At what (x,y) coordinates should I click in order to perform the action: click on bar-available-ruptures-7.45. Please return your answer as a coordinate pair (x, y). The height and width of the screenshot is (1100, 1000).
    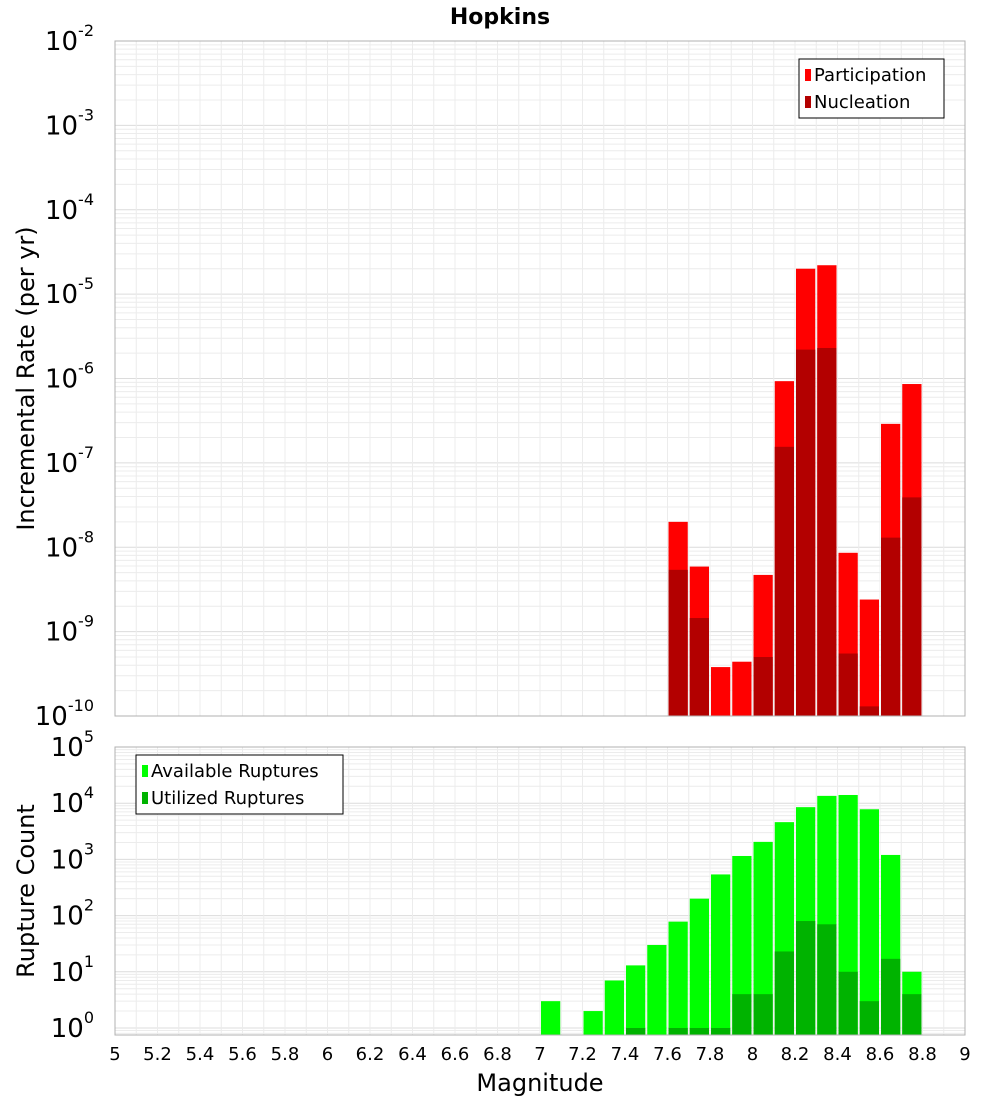
    Looking at the image, I should click on (636, 1000).